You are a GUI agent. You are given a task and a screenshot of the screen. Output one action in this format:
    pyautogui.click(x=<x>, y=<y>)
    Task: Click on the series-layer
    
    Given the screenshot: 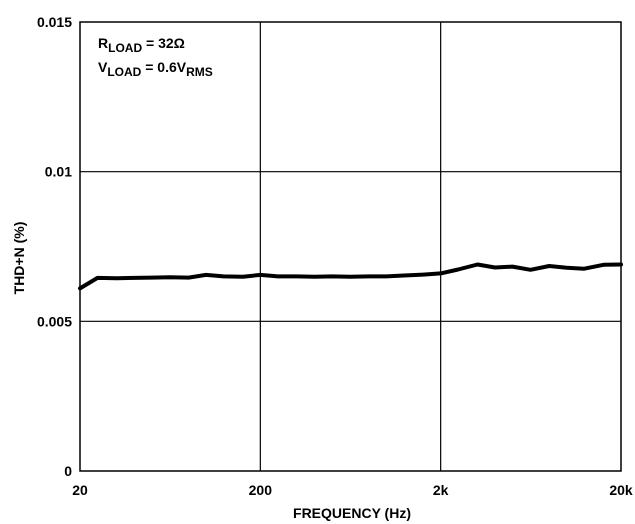 What is the action you would take?
    pyautogui.click(x=350, y=276)
    